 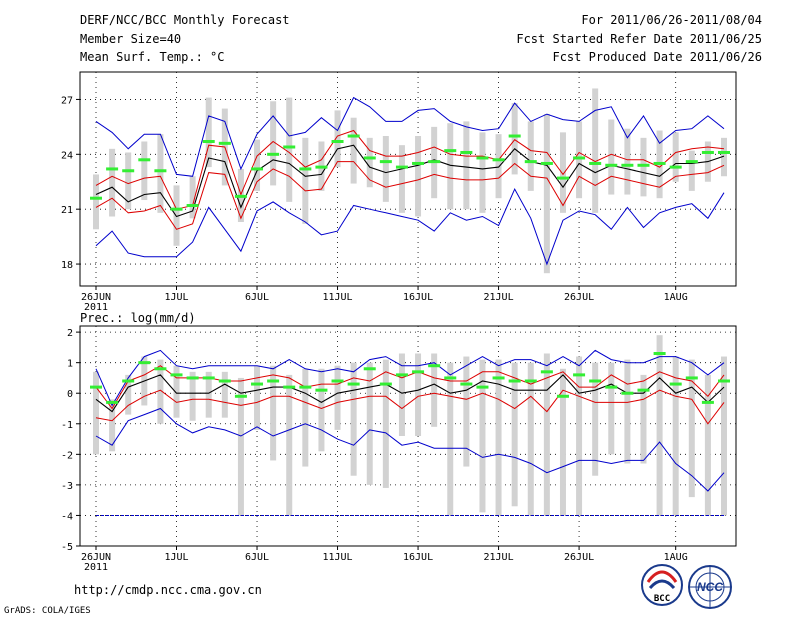 What do you see at coordinates (185, 20) in the screenshot?
I see `figure-title: DERF/NCC/BCC Monthly Forecast` at bounding box center [185, 20].